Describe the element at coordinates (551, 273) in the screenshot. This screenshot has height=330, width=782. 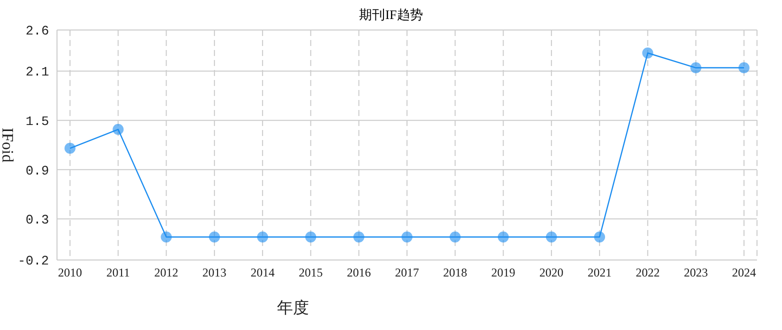
I see `x-tick-label: 2020` at that location.